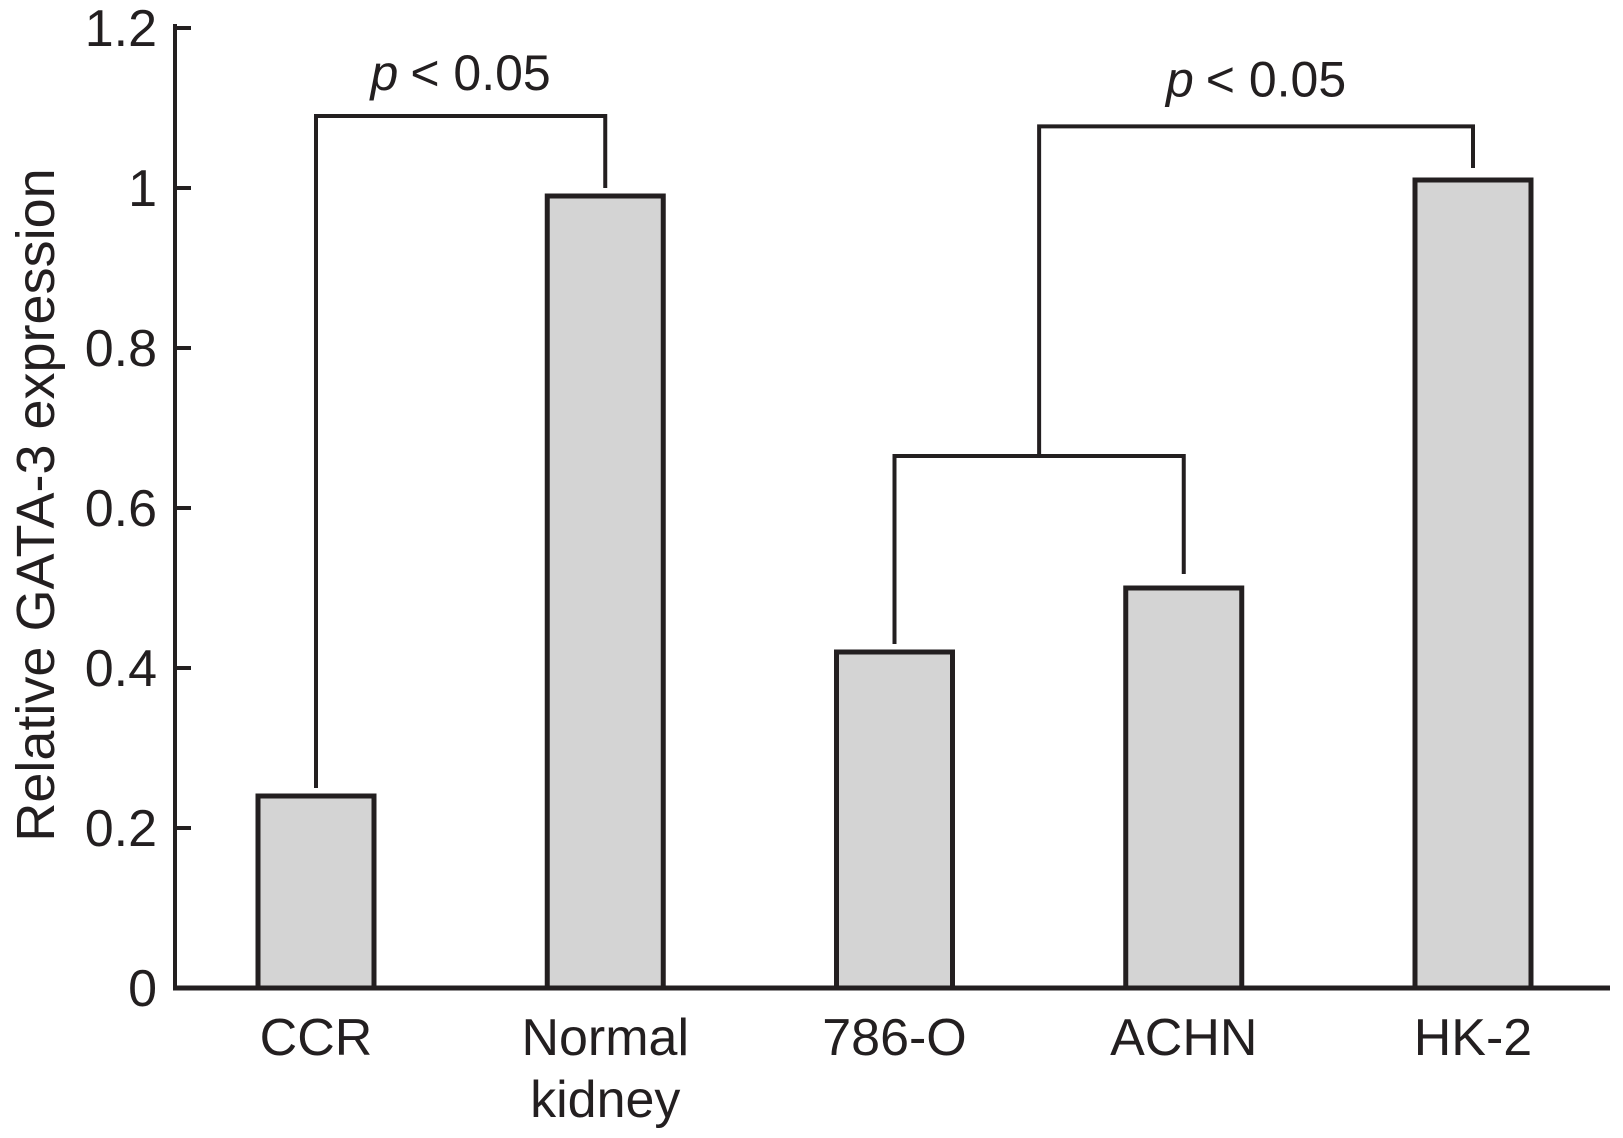 The height and width of the screenshot is (1138, 1623). I want to click on category-label-786-o: 786-O, so click(894, 1038).